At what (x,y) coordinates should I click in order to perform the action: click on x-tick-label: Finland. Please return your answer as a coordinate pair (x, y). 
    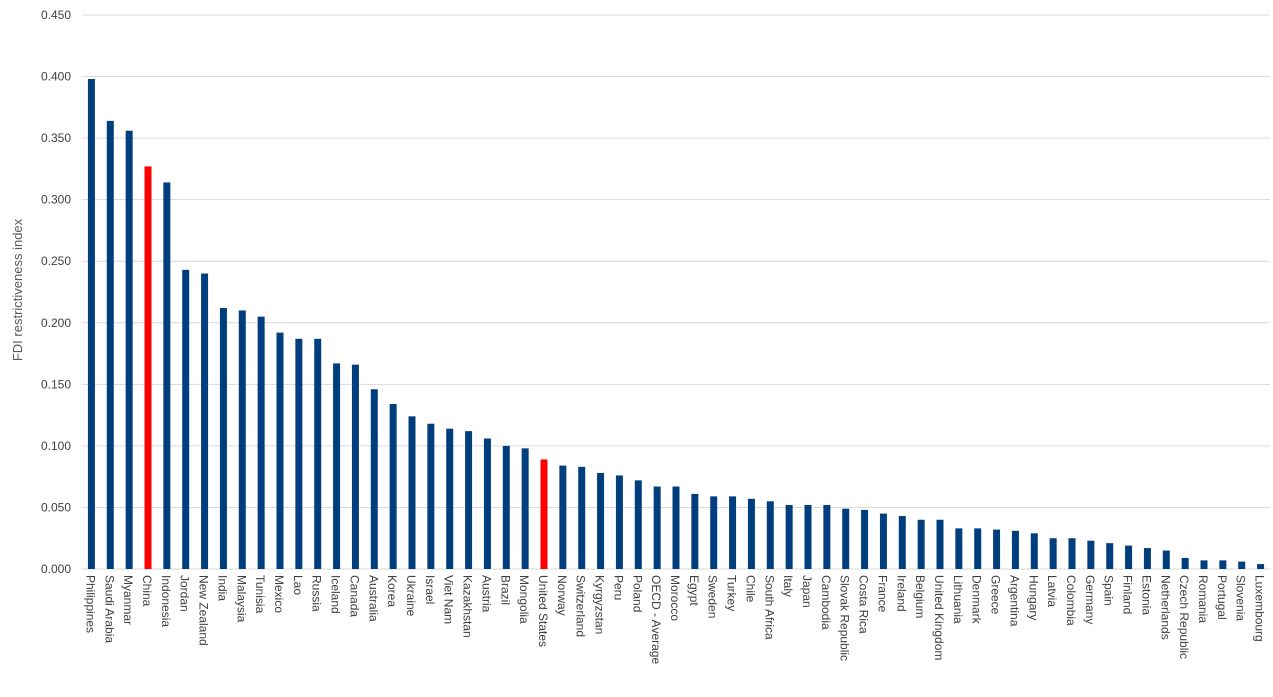
    Looking at the image, I should click on (1128, 594).